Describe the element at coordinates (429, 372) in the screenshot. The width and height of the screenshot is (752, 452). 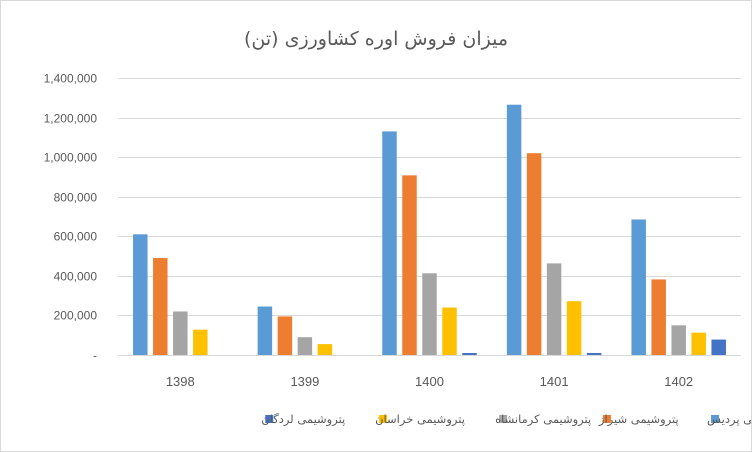
I see `x-axis: 1398 1399 1400 1401 1402` at that location.